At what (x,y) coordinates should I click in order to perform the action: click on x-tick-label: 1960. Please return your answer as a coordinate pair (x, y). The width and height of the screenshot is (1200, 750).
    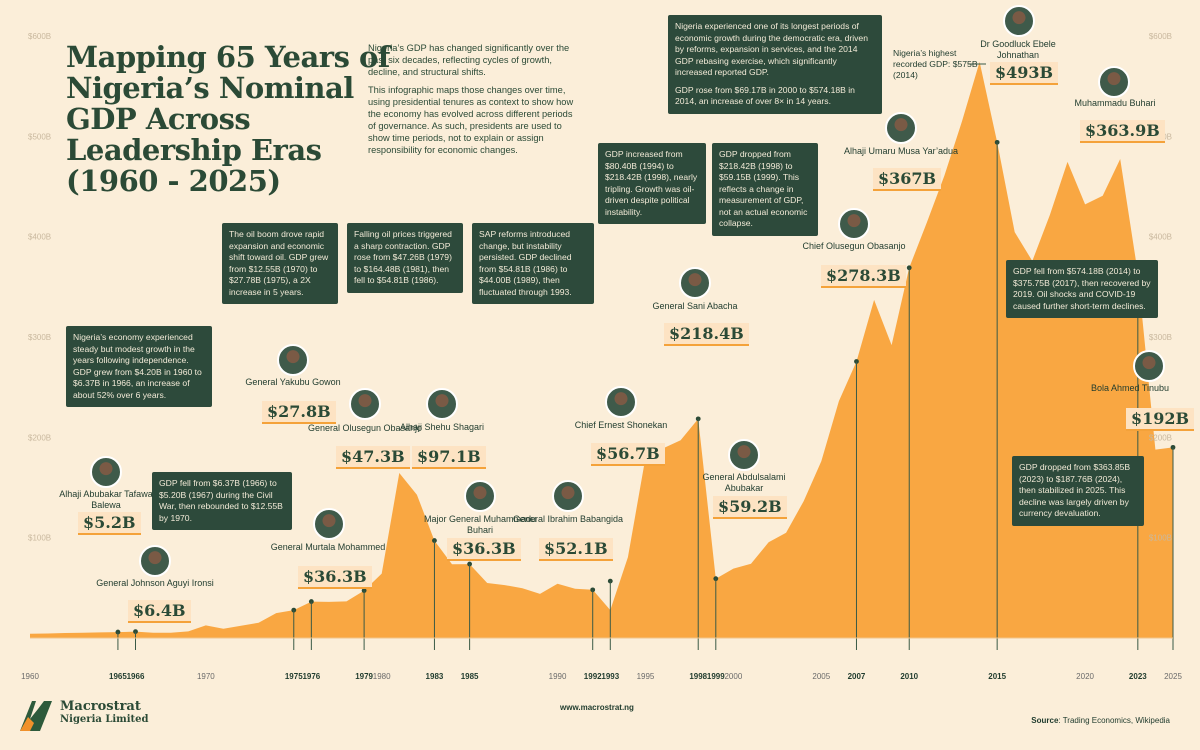
    Looking at the image, I should click on (30, 676).